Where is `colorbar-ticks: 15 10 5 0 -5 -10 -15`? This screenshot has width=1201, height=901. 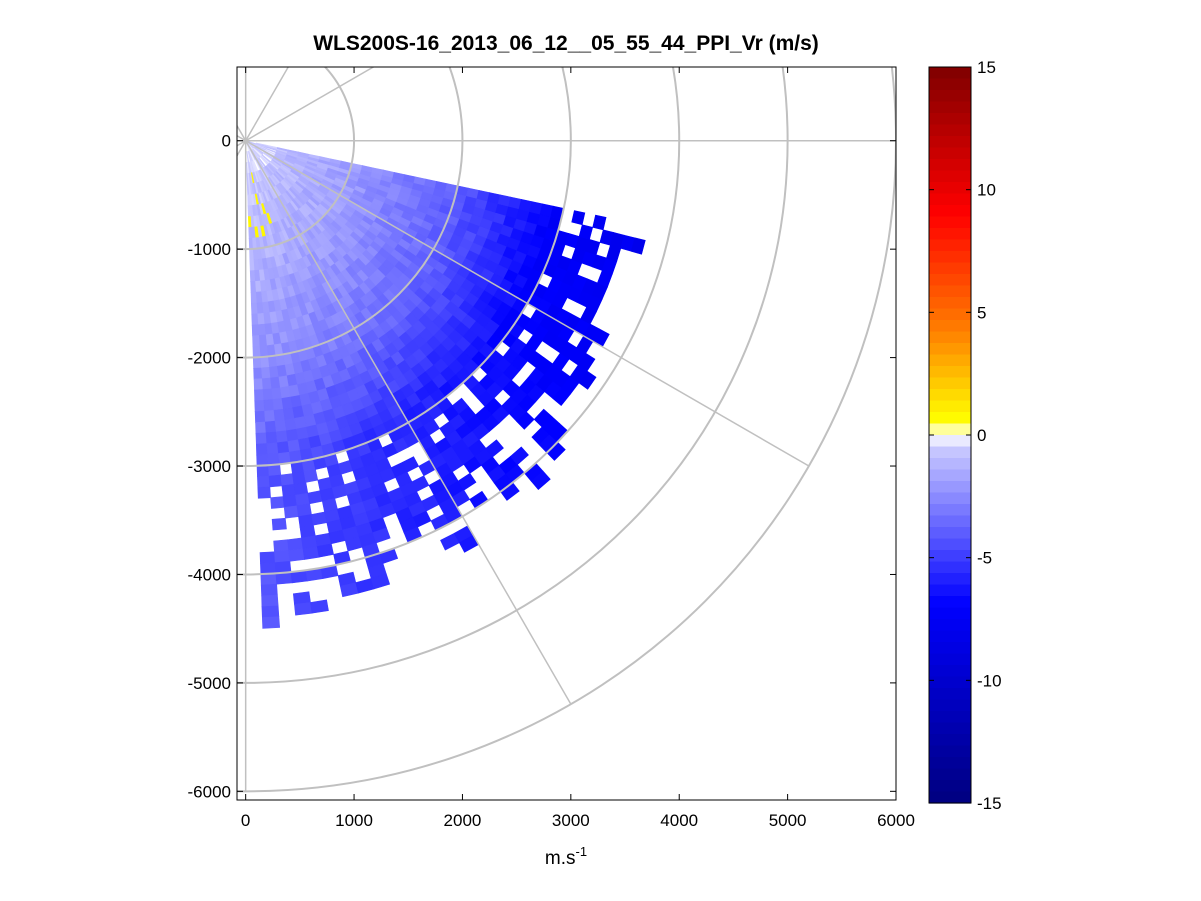 colorbar-ticks: 15 10 5 0 -5 -10 -15 is located at coordinates (965, 435).